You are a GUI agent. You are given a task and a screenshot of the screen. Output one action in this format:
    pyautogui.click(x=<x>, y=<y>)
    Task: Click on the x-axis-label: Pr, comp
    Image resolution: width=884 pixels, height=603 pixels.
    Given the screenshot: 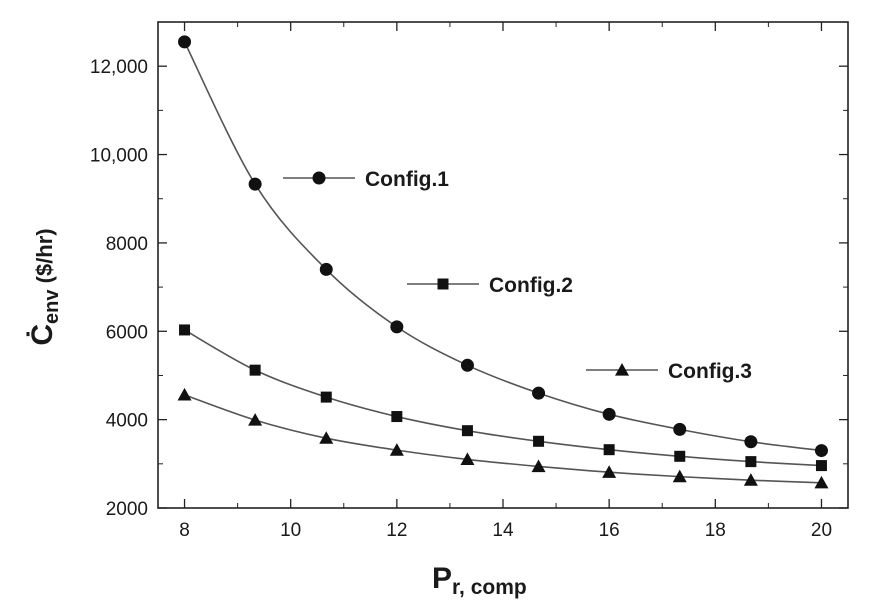 What is the action you would take?
    pyautogui.click(x=479, y=580)
    